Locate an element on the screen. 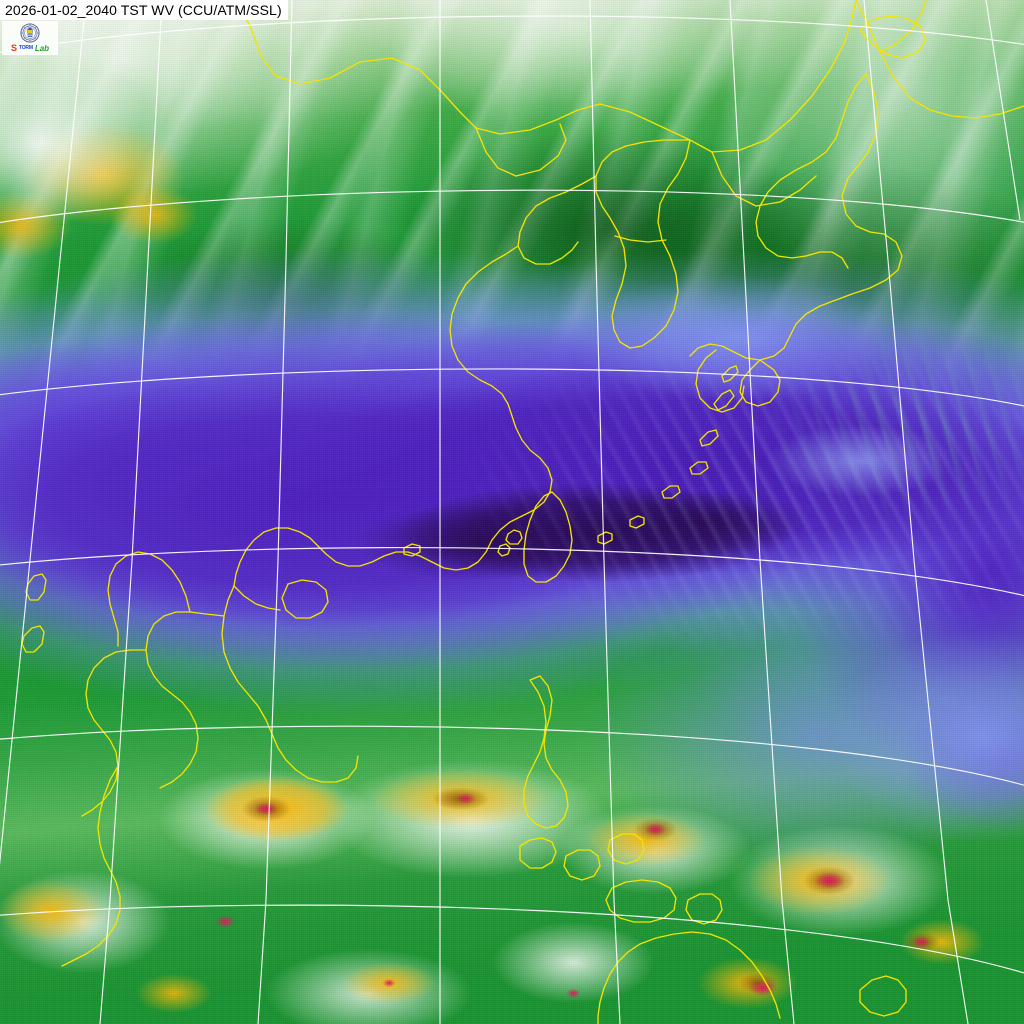 The image size is (1024, 1024). logo-wordmark: S TORM Lab is located at coordinates (30, 48).